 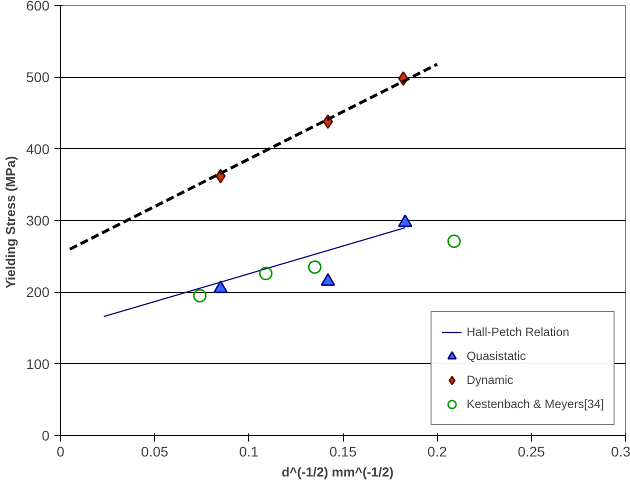 What do you see at coordinates (620, 452) in the screenshot?
I see `x-tick-label: 0.3` at bounding box center [620, 452].